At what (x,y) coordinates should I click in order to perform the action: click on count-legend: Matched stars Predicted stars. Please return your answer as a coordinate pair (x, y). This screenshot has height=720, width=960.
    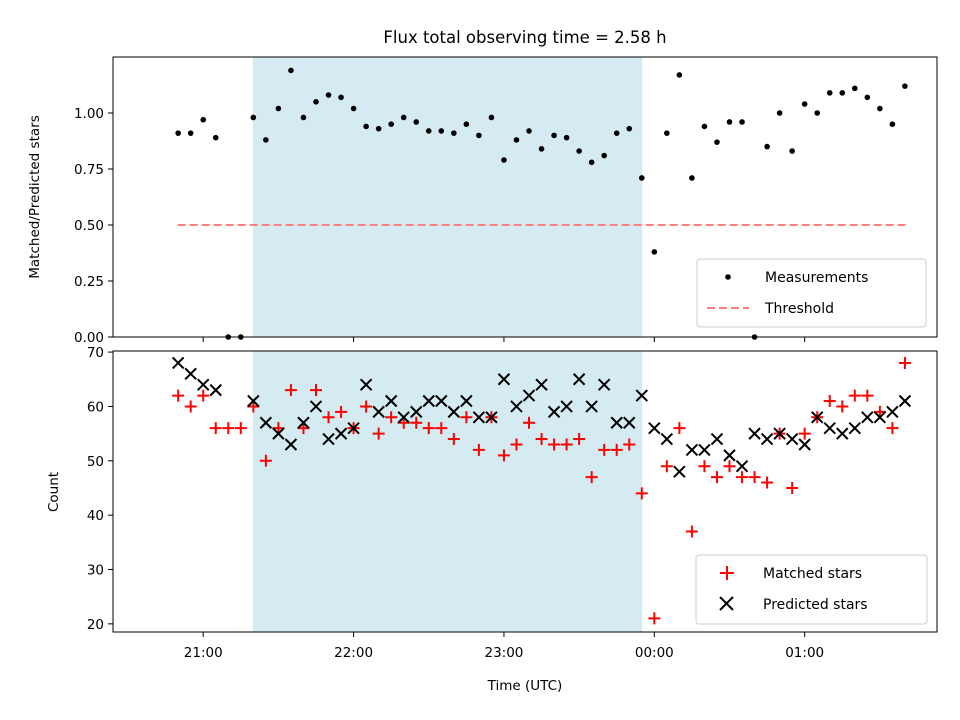
    Looking at the image, I should click on (811, 589).